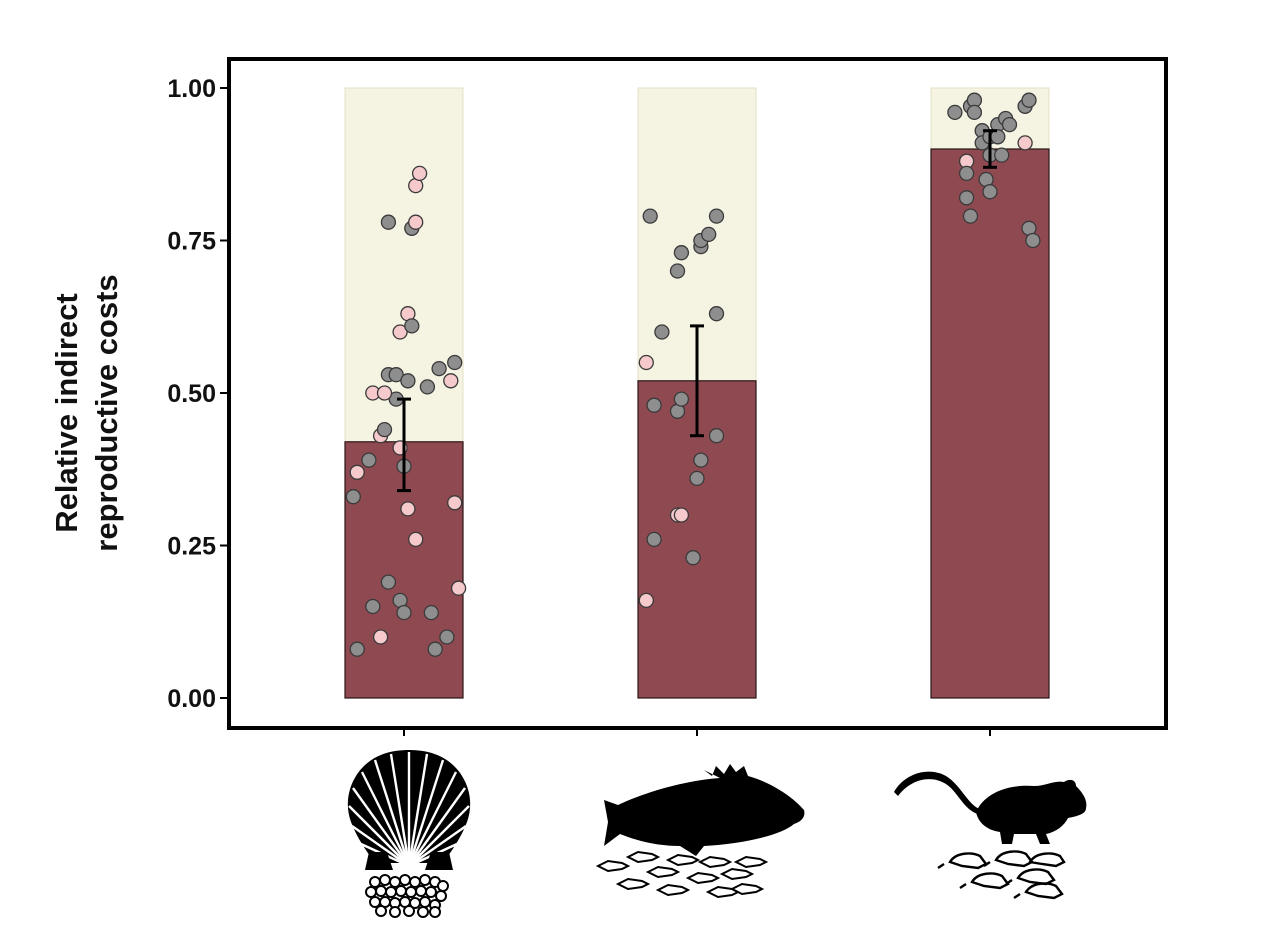 The height and width of the screenshot is (946, 1280). Describe the element at coordinates (106, 412) in the screenshot. I see `y-axis-label-line-2: reproductive costs` at that location.